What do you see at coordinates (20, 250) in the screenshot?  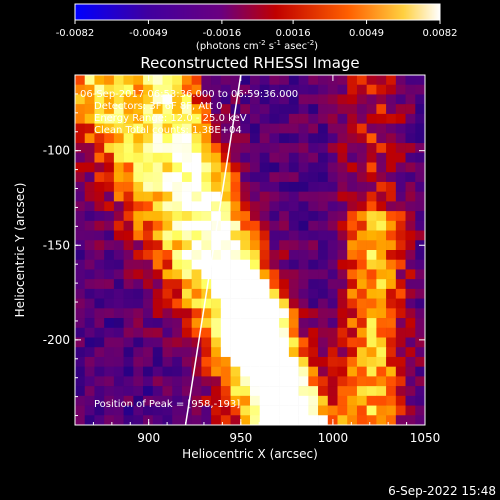 I see `y-axis-label: Heliocentric Y (arcsec)` at bounding box center [20, 250].